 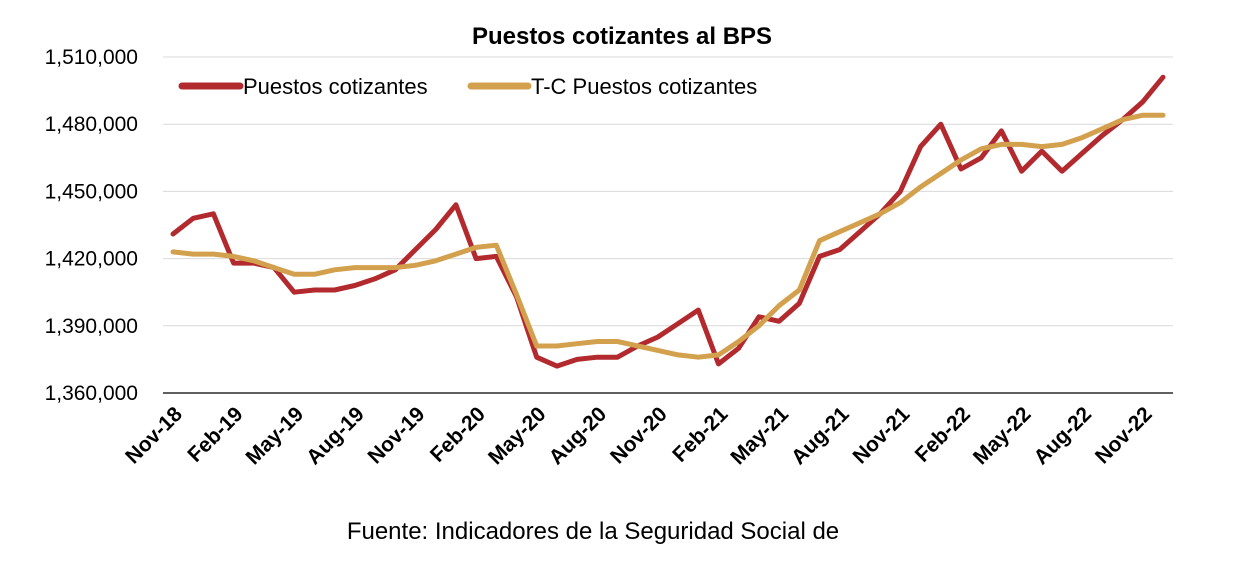 I want to click on x-tick-label: Aug-19, so click(x=335, y=436).